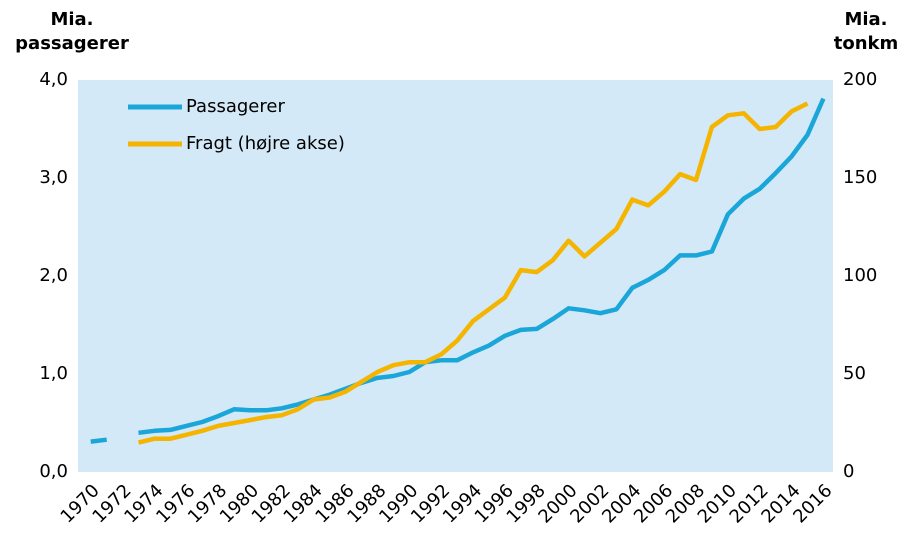 The width and height of the screenshot is (907, 538). What do you see at coordinates (53, 373) in the screenshot?
I see `y-tick-label: 1,0` at bounding box center [53, 373].